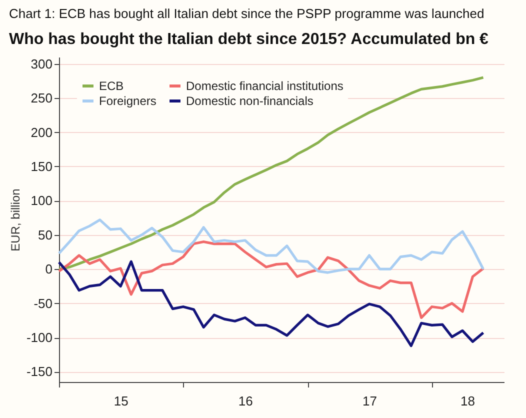 This screenshot has width=526, height=418. Describe the element at coordinates (246, 13) in the screenshot. I see `chart-title: Chart 1: ECB has bought all Italian debt since the PSPP programme was launched` at that location.